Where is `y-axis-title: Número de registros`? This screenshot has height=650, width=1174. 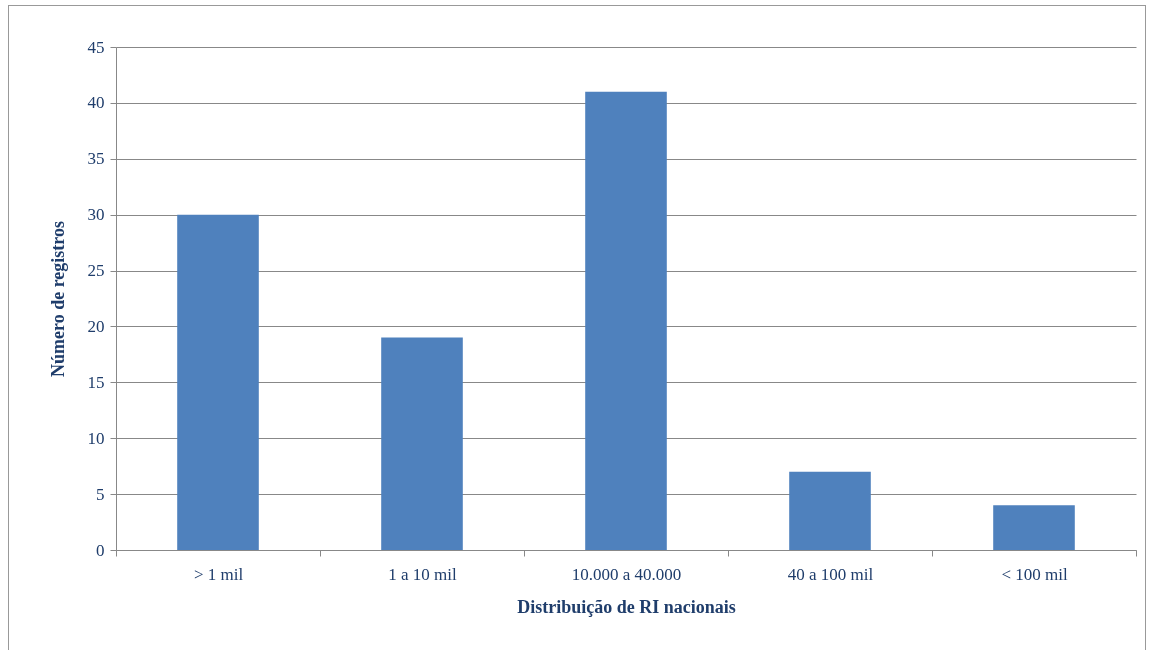
y-axis-title: Número de registros is located at coordinates (57, 299).